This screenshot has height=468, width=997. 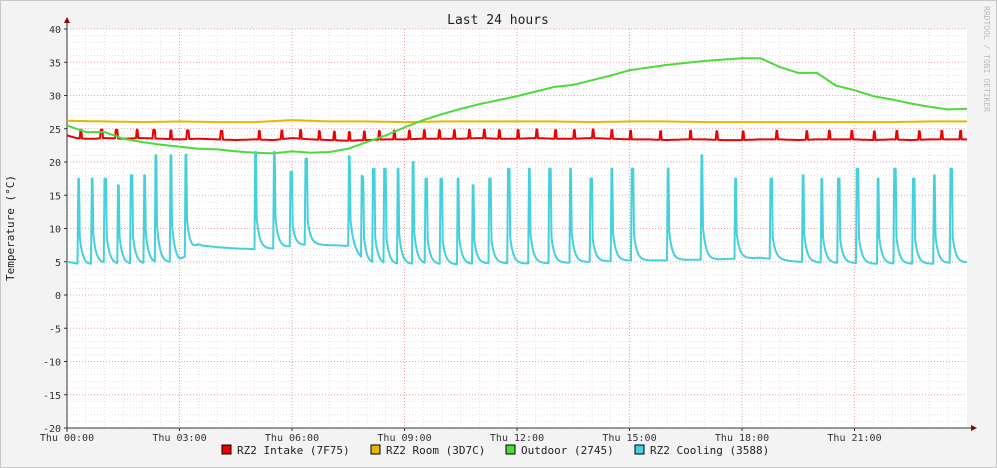 I want to click on y-tick-label: 0, so click(x=58, y=296).